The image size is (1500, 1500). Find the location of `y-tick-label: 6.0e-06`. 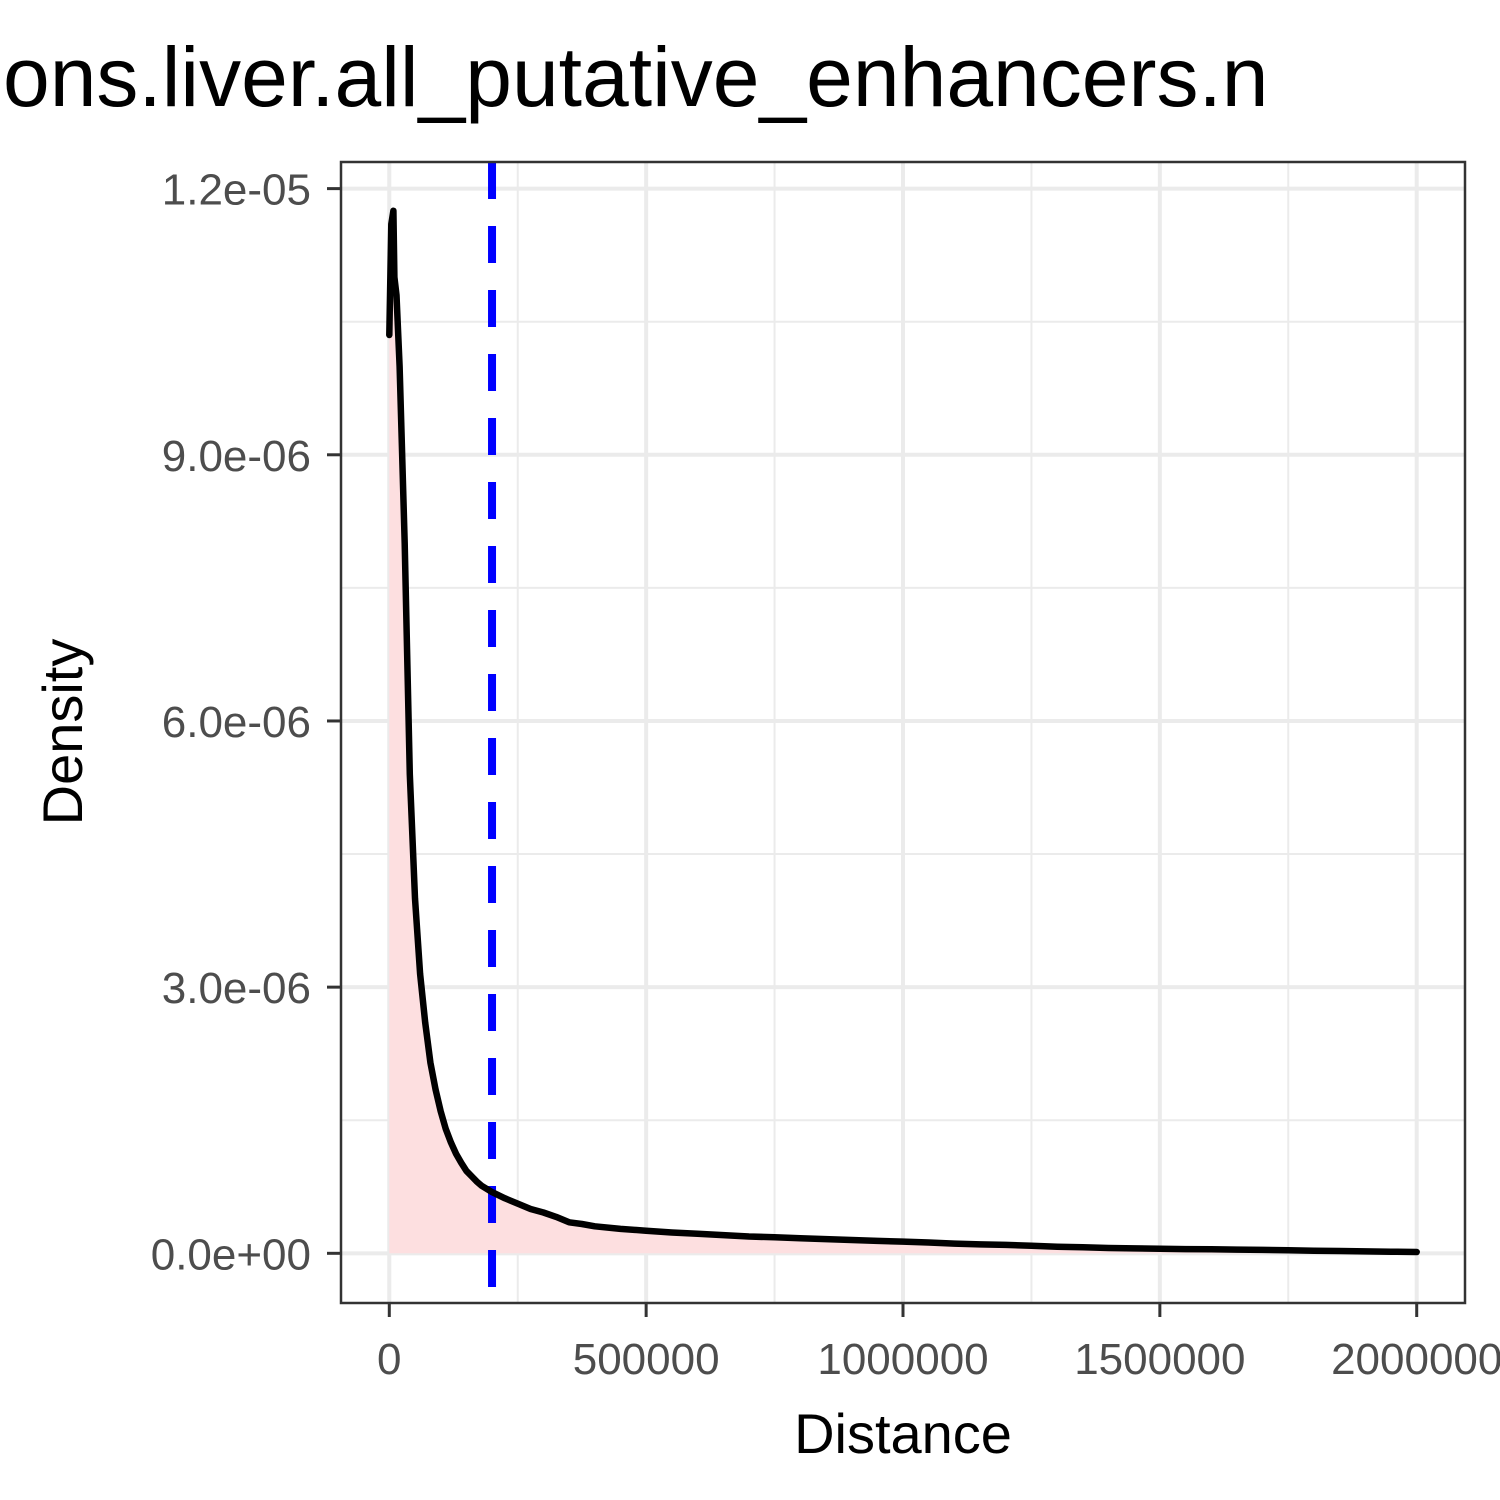

y-tick-label: 6.0e-06 is located at coordinates (236, 722).